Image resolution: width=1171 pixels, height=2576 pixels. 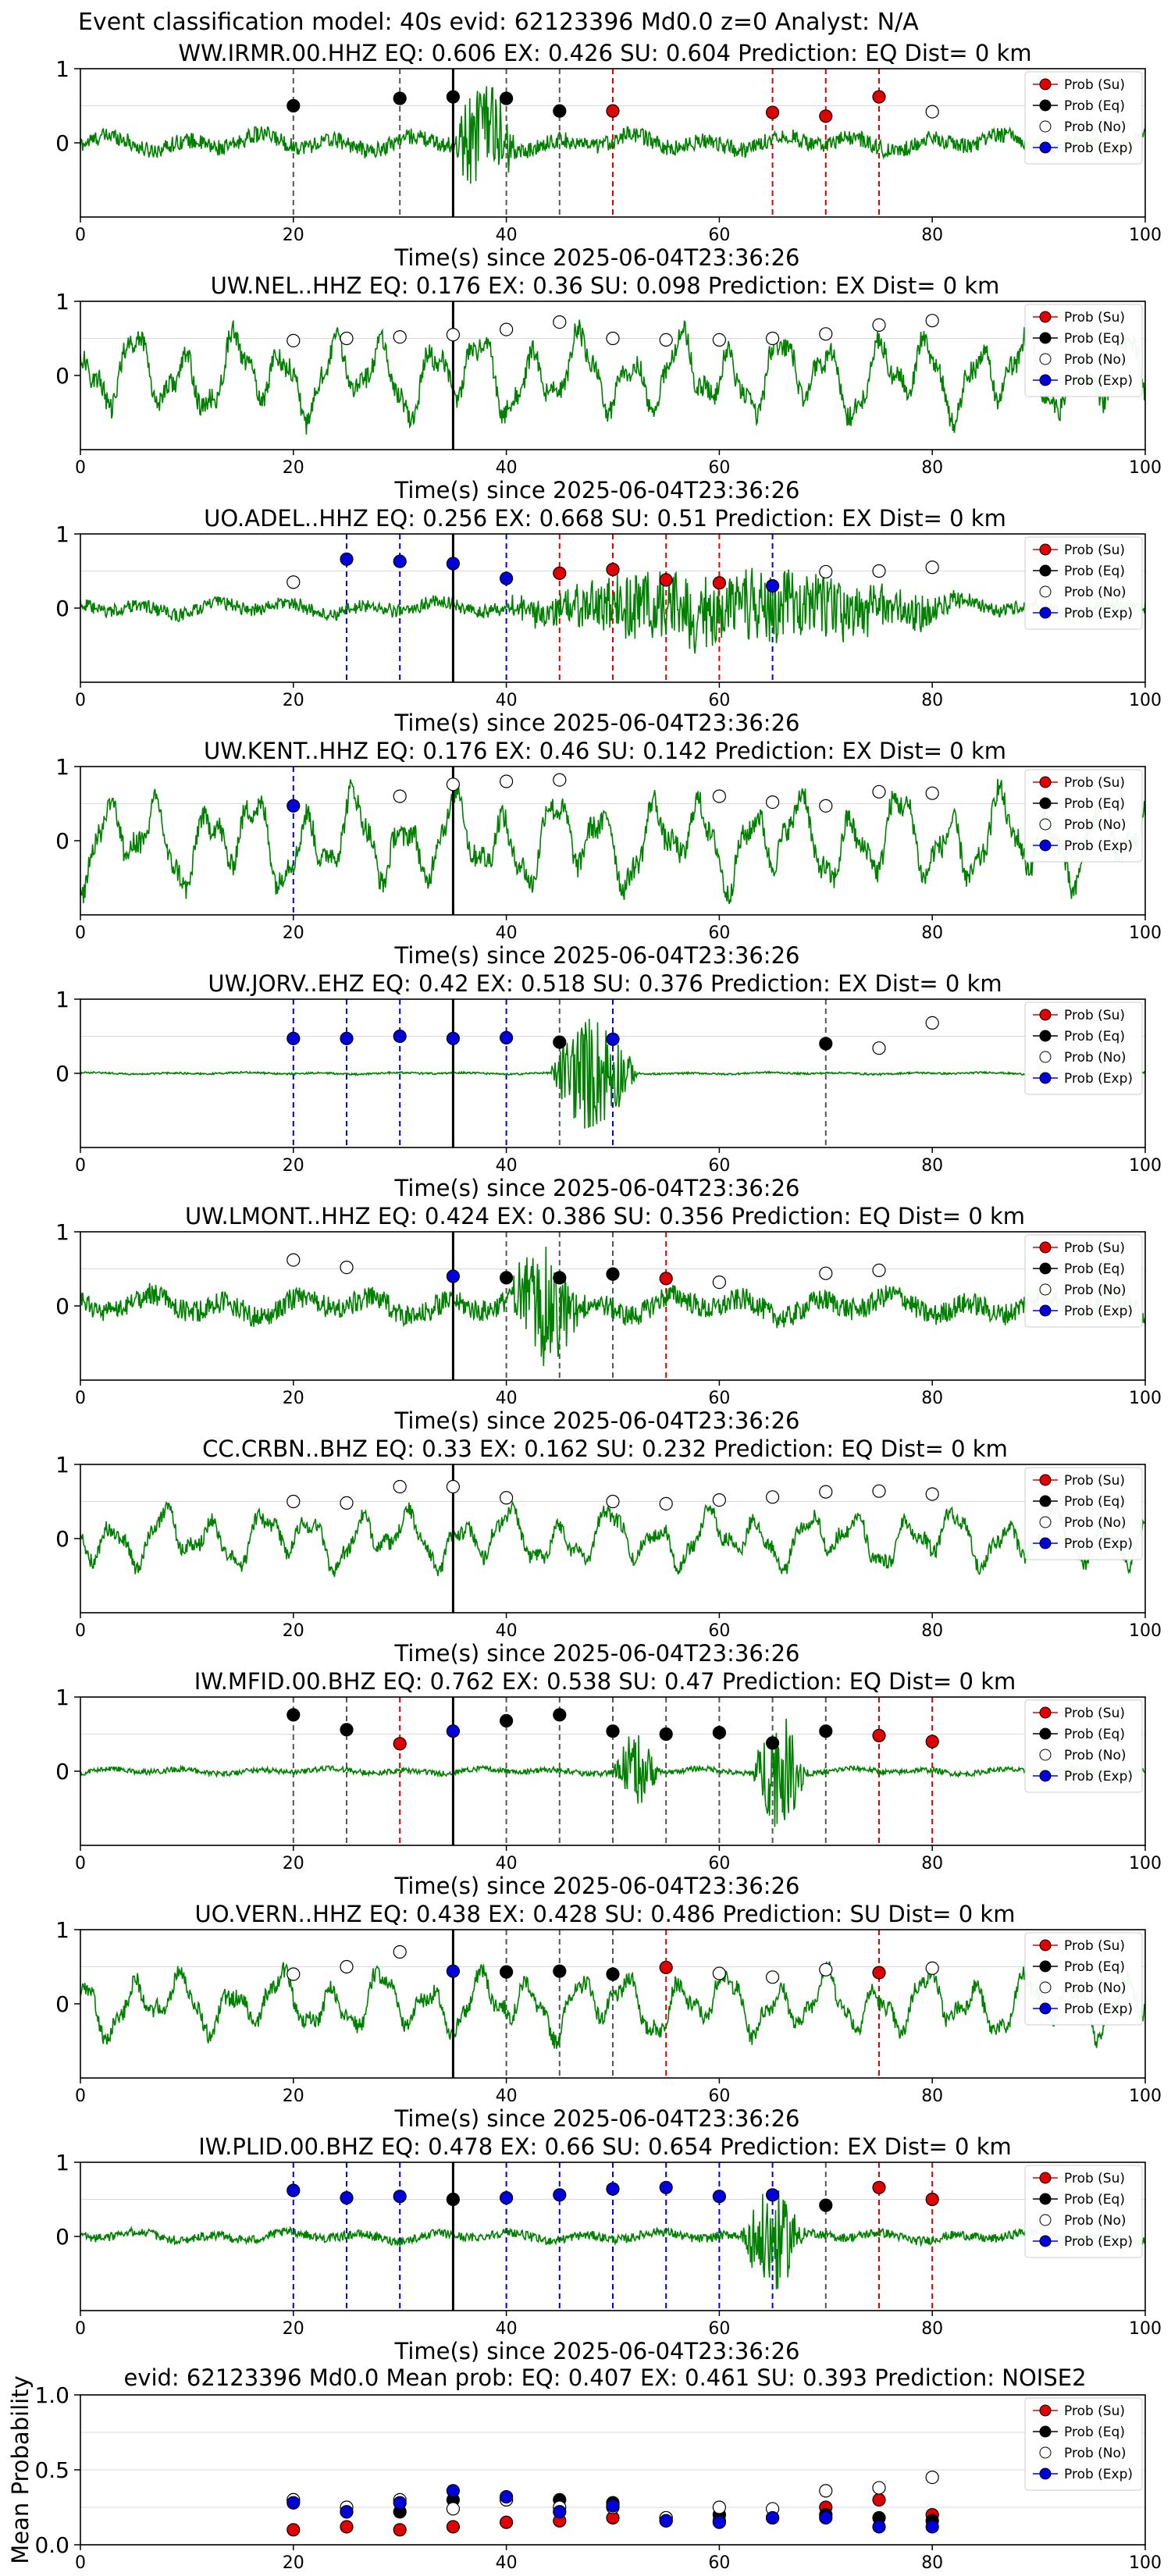 What do you see at coordinates (1083, 1746) in the screenshot?
I see `panel-8-legend: Prob (Su) Prob (Eq) Prob (No) Prob (Exp)` at bounding box center [1083, 1746].